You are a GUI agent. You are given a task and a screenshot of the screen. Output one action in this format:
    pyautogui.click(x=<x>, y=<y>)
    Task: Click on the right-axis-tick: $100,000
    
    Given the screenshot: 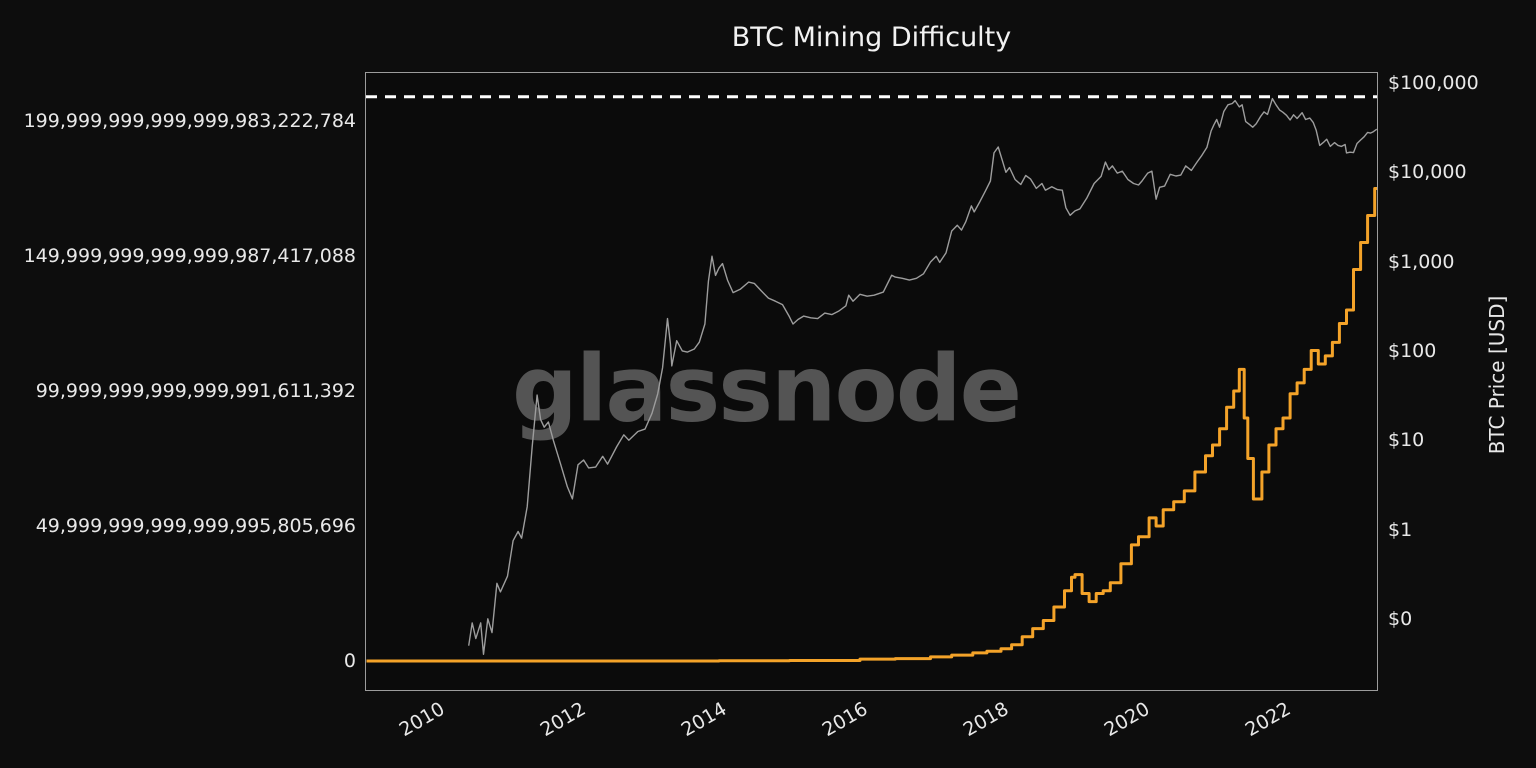 What is the action you would take?
    pyautogui.click(x=1433, y=82)
    